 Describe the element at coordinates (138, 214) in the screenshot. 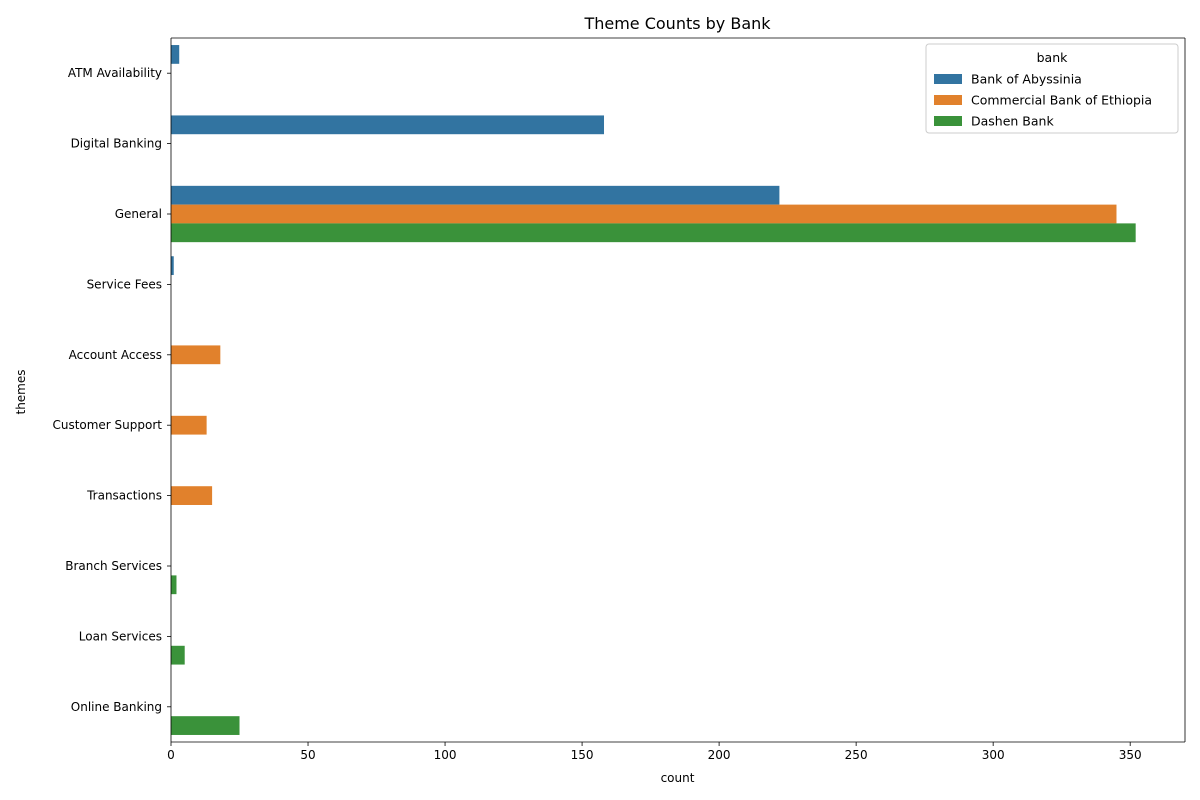

I see `y-tick-label: General` at that location.